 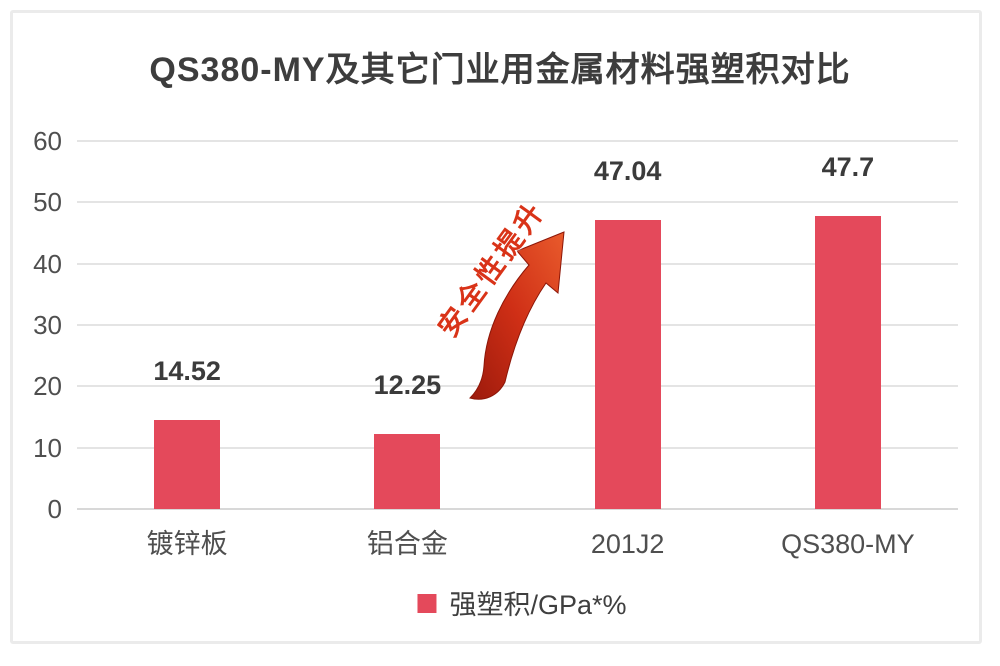 I want to click on chart-title: QS380-MY及其它门业用金属材料强塑积对比, so click(x=500, y=70).